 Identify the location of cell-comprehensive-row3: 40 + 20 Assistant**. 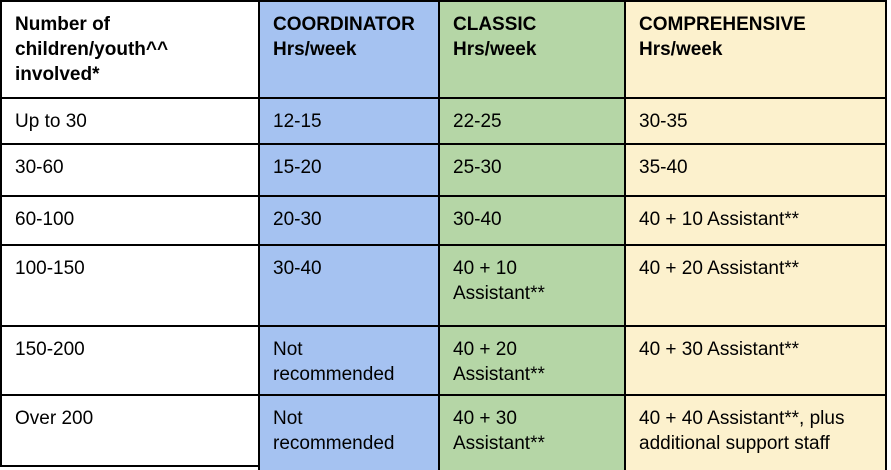
(754, 286).